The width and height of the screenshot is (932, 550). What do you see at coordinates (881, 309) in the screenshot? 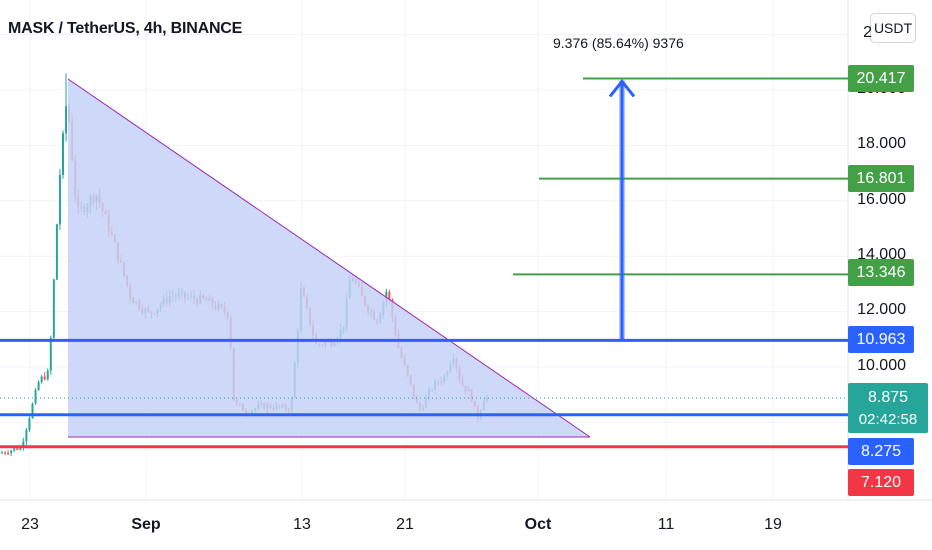
I see `y-tick: 12.000` at bounding box center [881, 309].